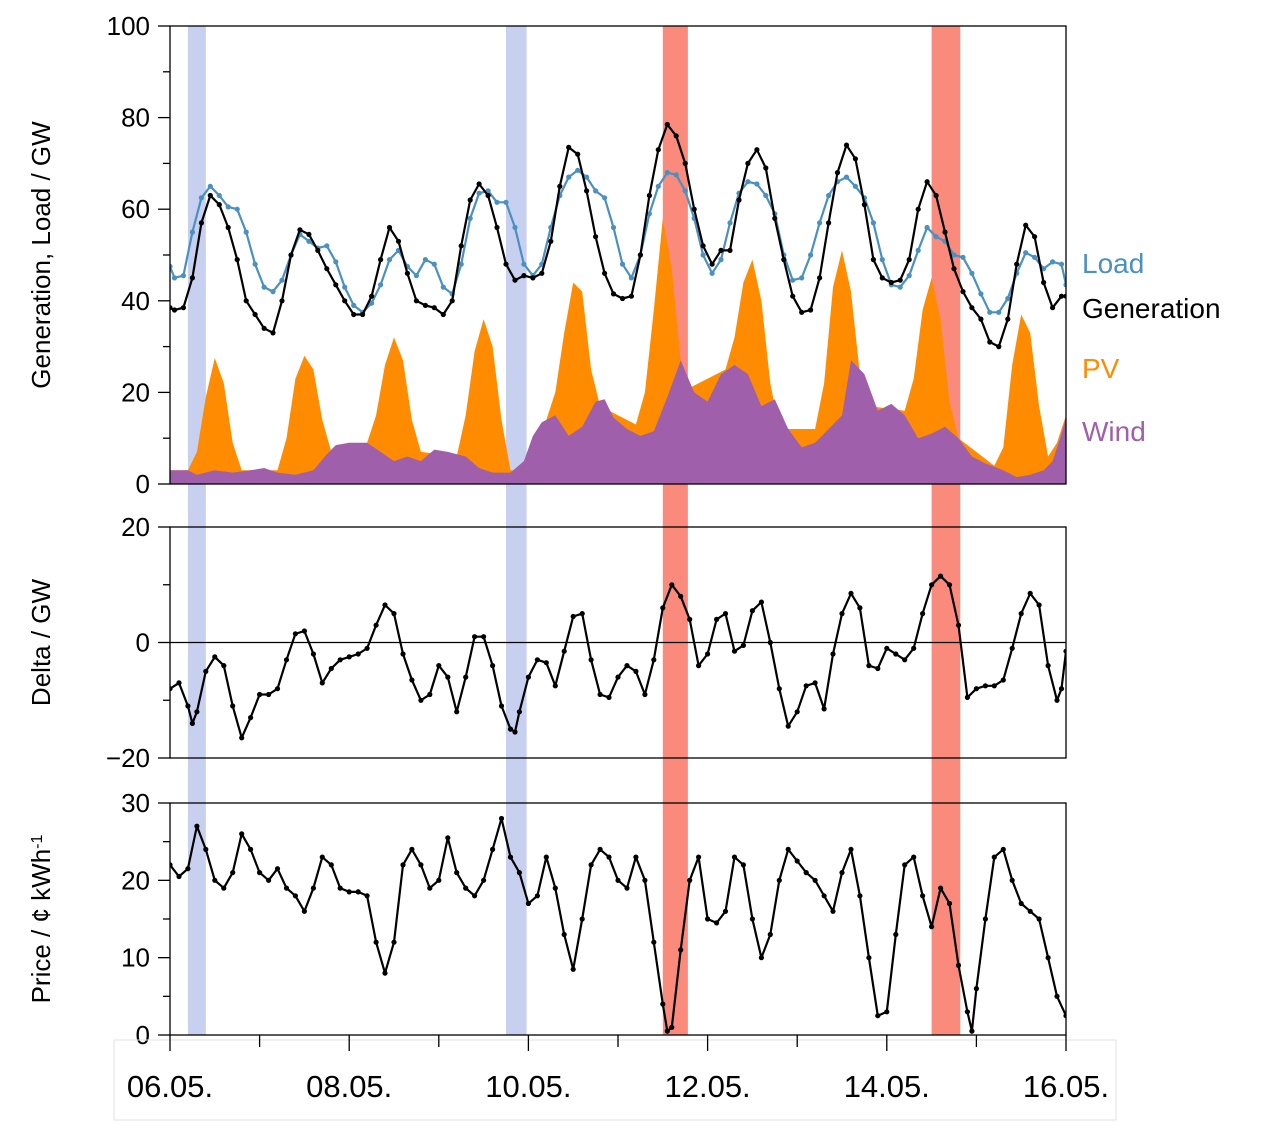  I want to click on x-tick-label: 16.05., so click(1066, 1086).